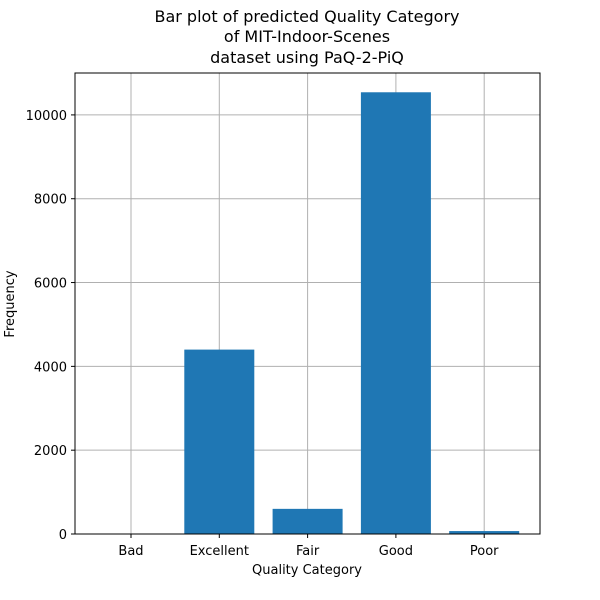 Image resolution: width=600 pixels, height=600 pixels. I want to click on y-tick-label: 0, so click(63, 535).